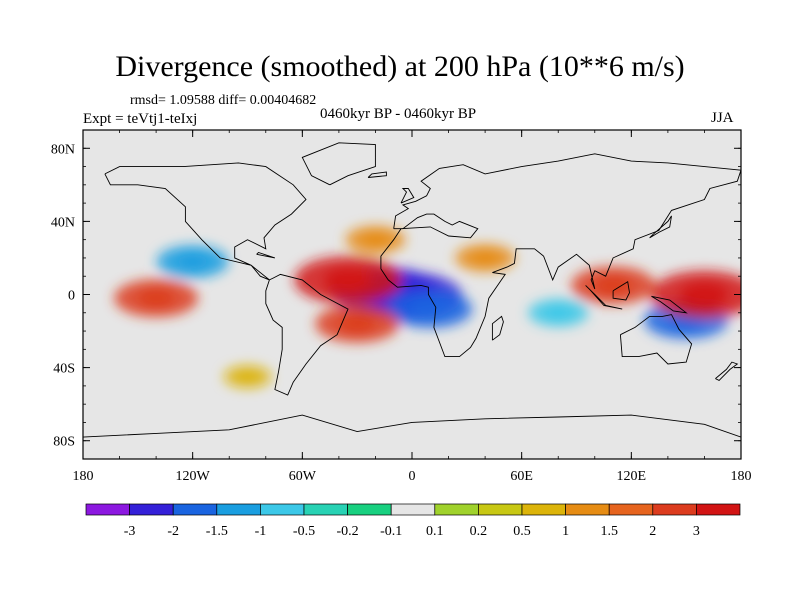  What do you see at coordinates (479, 531) in the screenshot?
I see `colorbar-label: 0.2` at bounding box center [479, 531].